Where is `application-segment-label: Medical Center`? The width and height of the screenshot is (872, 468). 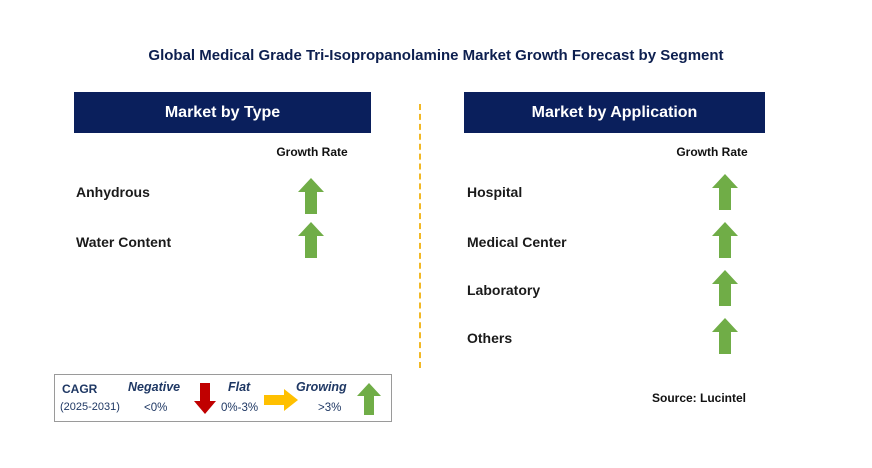
application-segment-label: Medical Center is located at coordinates (517, 242).